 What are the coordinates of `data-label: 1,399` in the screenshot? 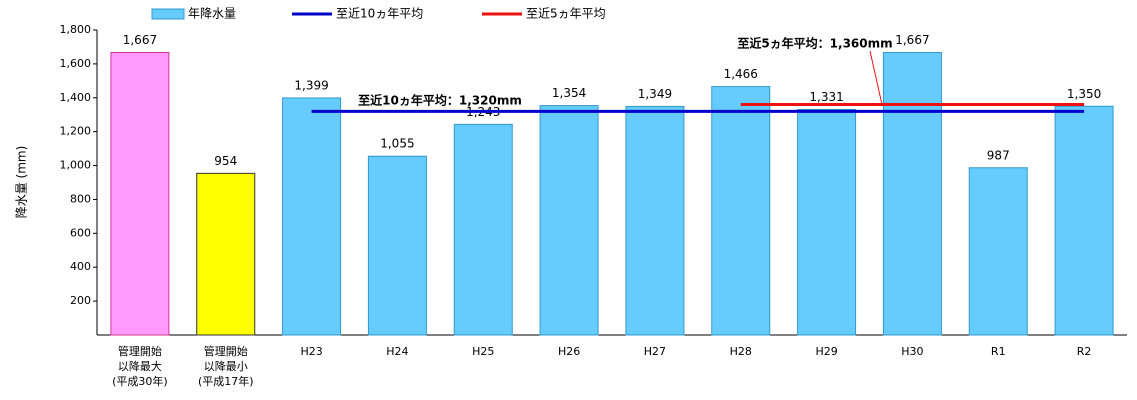 It's located at (311, 85).